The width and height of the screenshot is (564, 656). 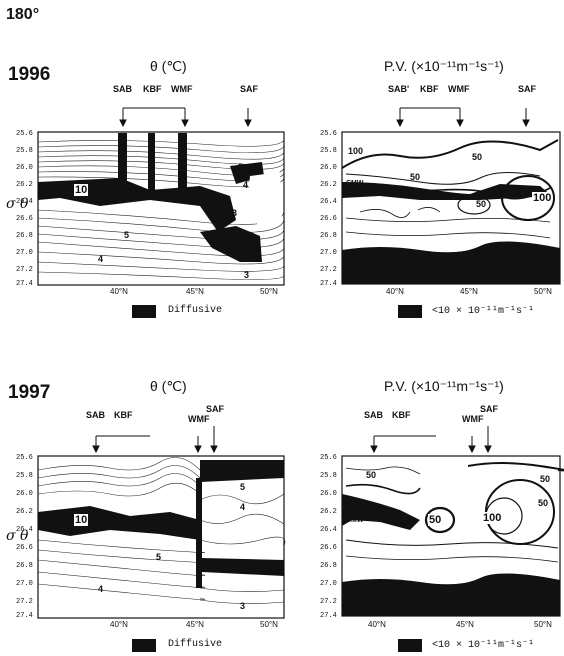 What do you see at coordinates (444, 66) in the screenshot?
I see `pv-title-1996: P.V. (×10⁻¹¹m⁻¹s⁻¹)` at bounding box center [444, 66].